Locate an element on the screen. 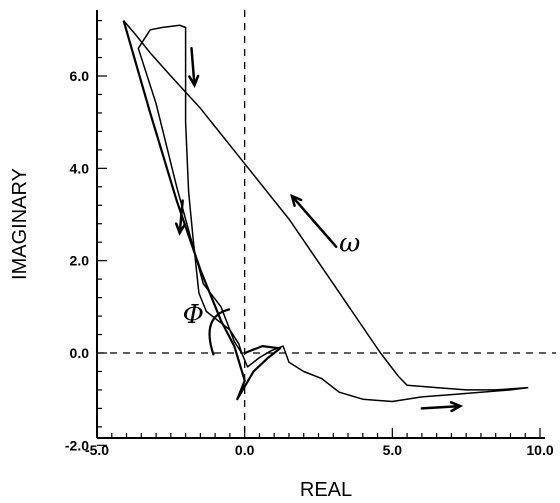 The height and width of the screenshot is (503, 560). x-tick-labels: -5.0 0.0 5.0 10.0 is located at coordinates (319, 450).